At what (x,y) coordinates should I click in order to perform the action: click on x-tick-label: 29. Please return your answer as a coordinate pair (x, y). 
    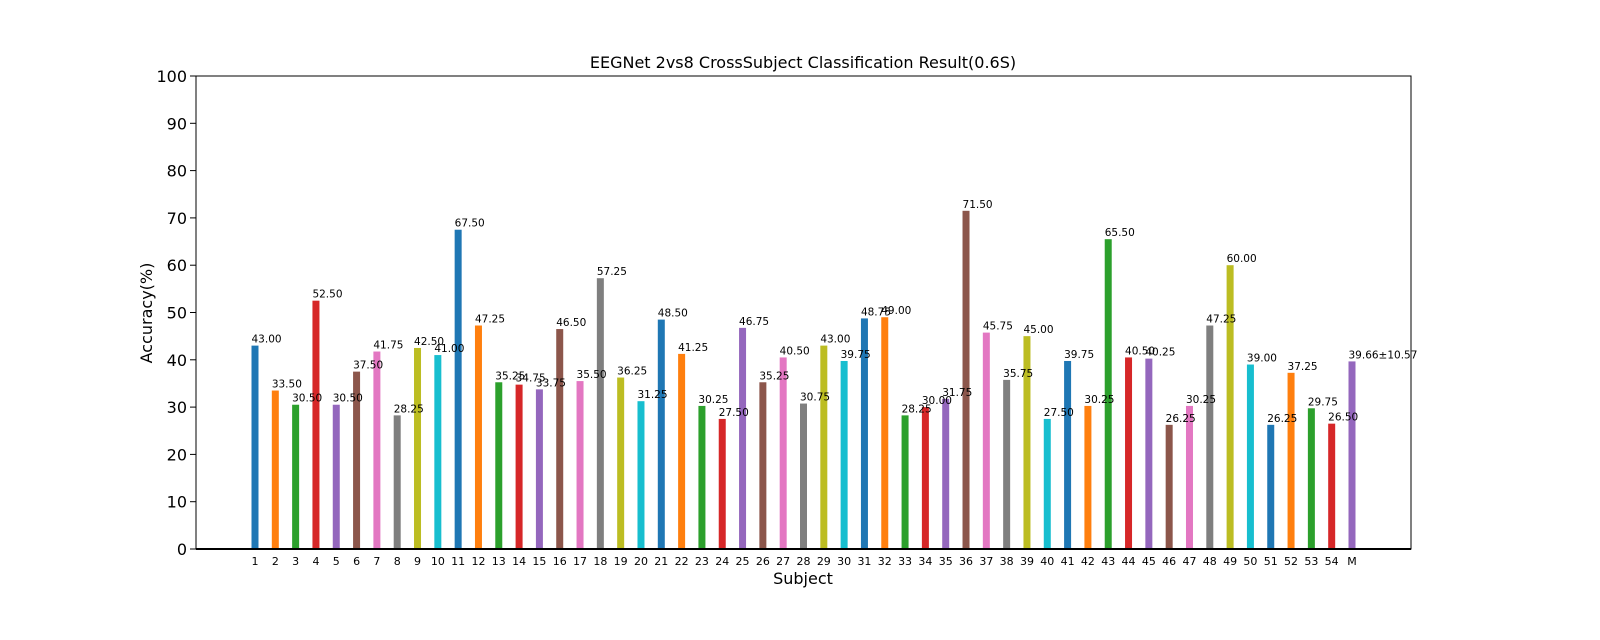
    Looking at the image, I should click on (824, 561).